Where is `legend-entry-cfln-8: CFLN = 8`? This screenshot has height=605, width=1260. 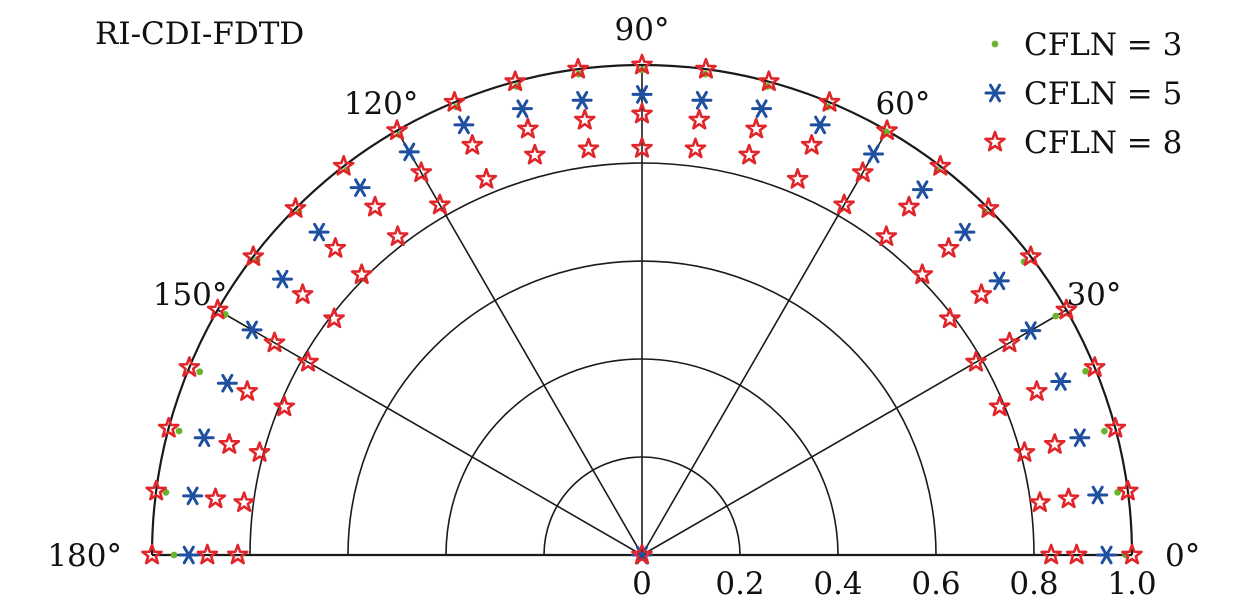
legend-entry-cfln-8: CFLN = 8 is located at coordinates (1083, 143).